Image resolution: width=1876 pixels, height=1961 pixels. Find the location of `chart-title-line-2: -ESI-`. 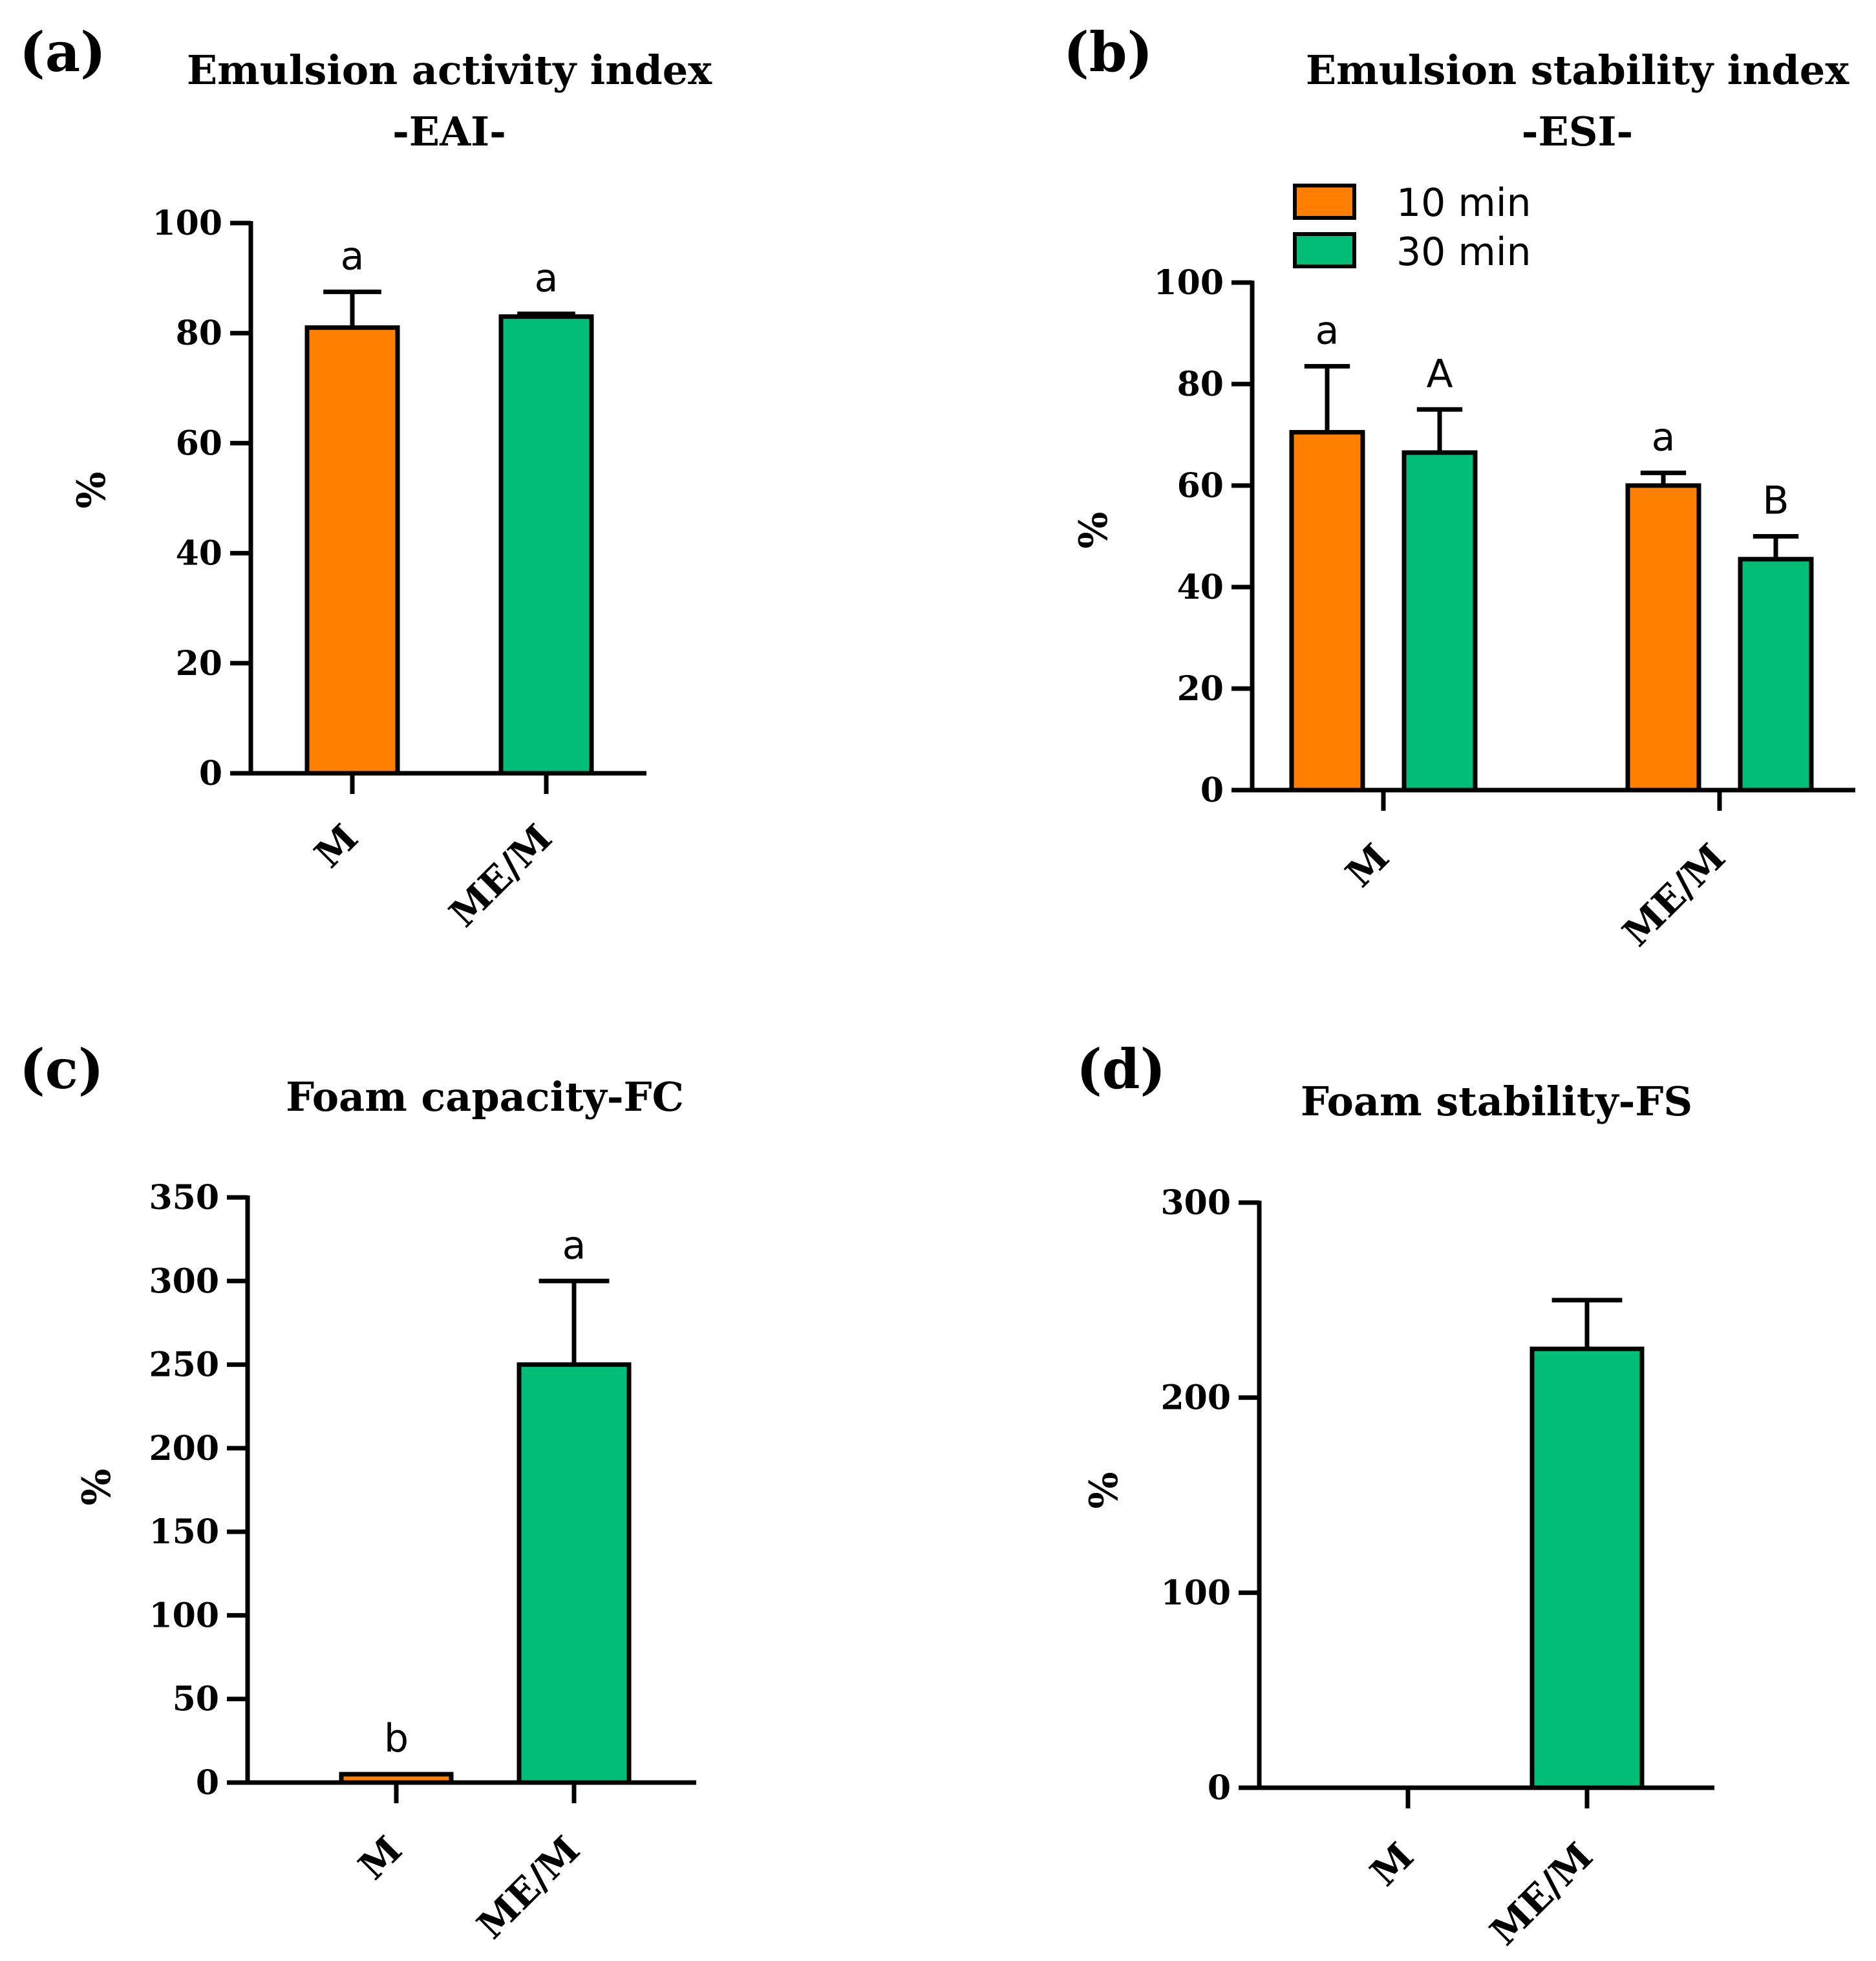

chart-title-line-2: -ESI- is located at coordinates (1578, 131).